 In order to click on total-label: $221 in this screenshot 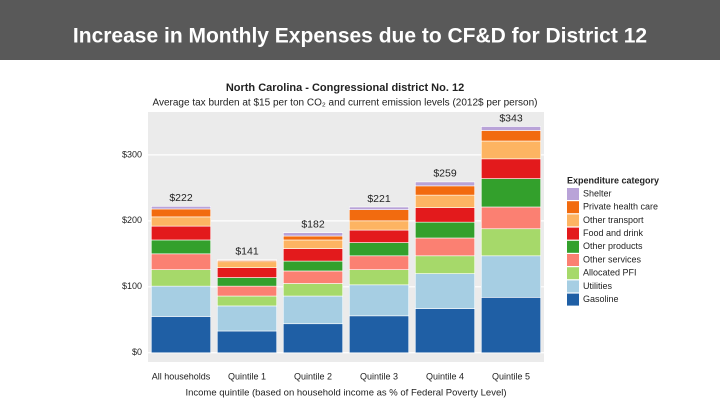, I will do `click(379, 199)`.